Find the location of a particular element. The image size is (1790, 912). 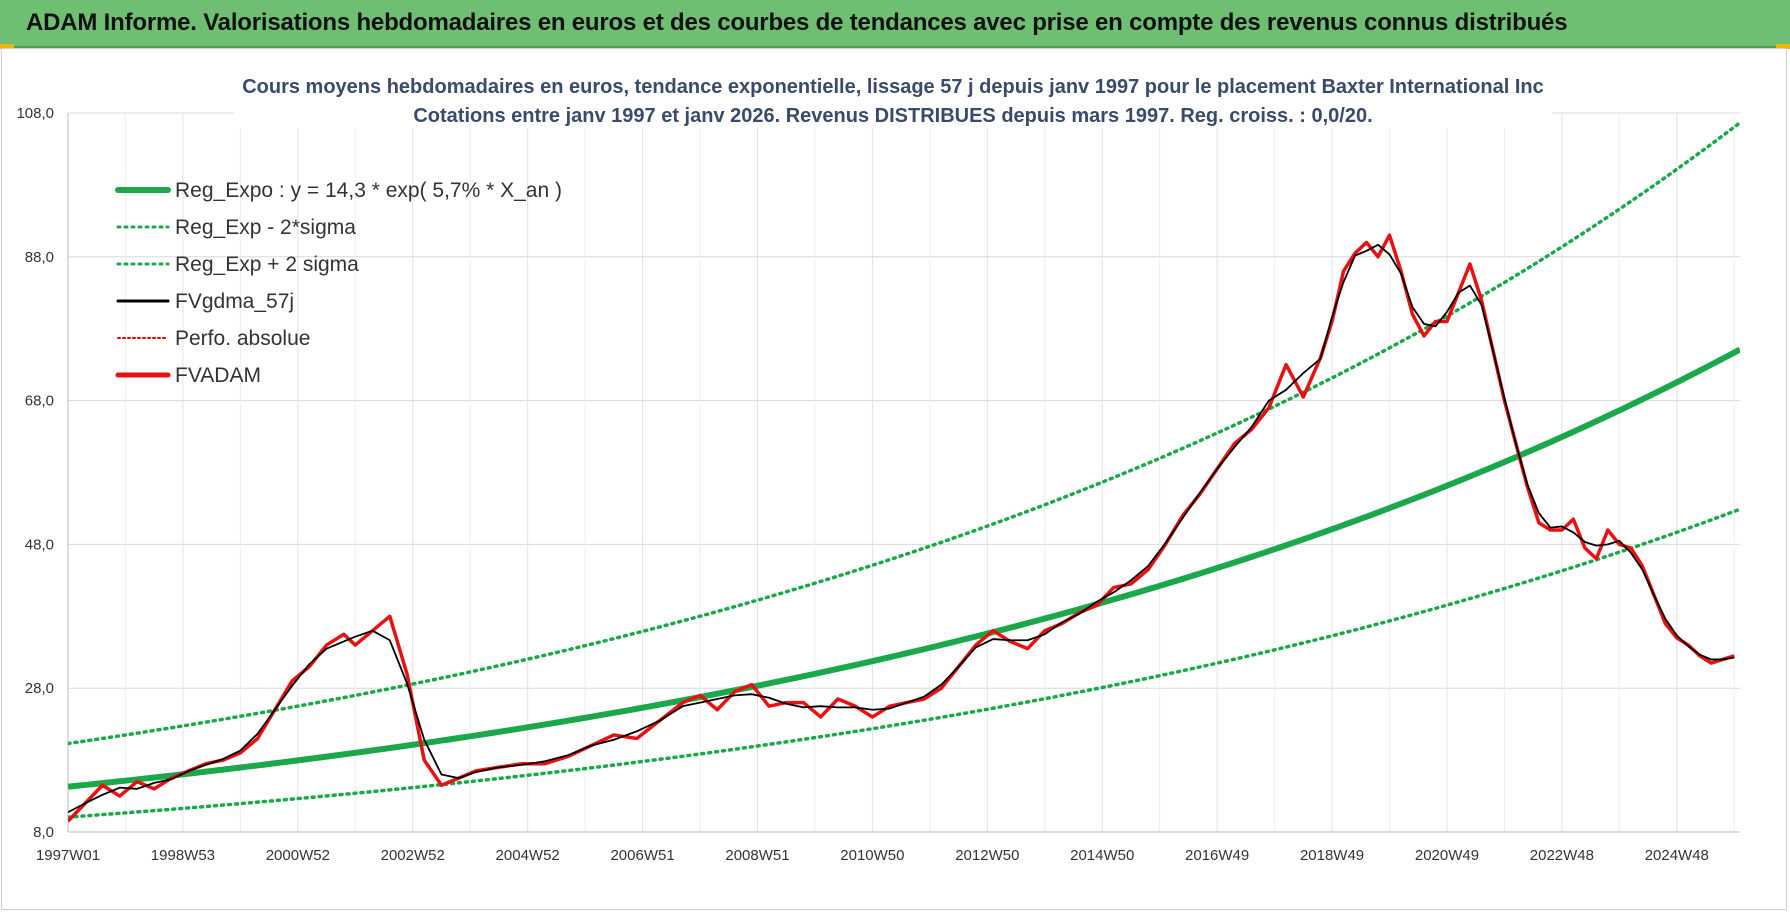

x-tick-label: 2010W50 is located at coordinates (872, 855).